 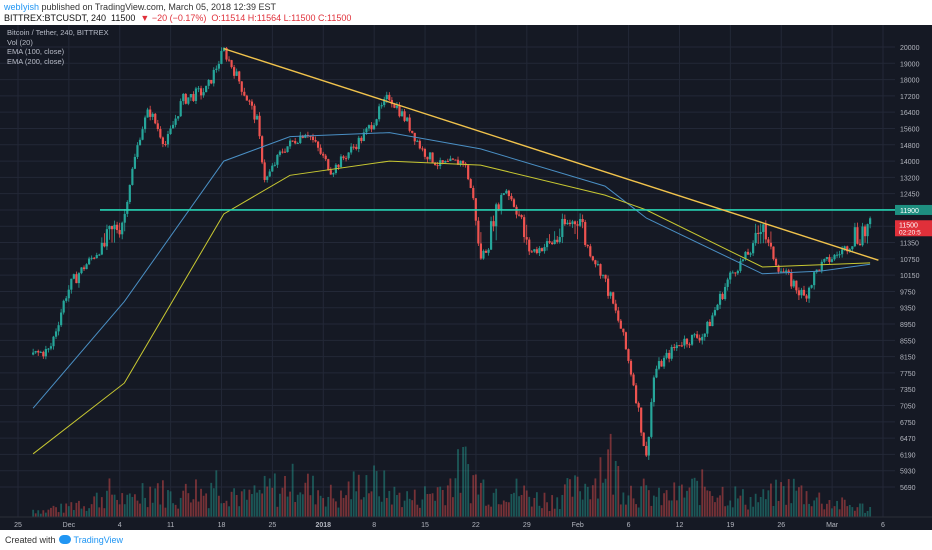 What do you see at coordinates (908, 341) in the screenshot?
I see `price-tick-label: 8550` at bounding box center [908, 341].